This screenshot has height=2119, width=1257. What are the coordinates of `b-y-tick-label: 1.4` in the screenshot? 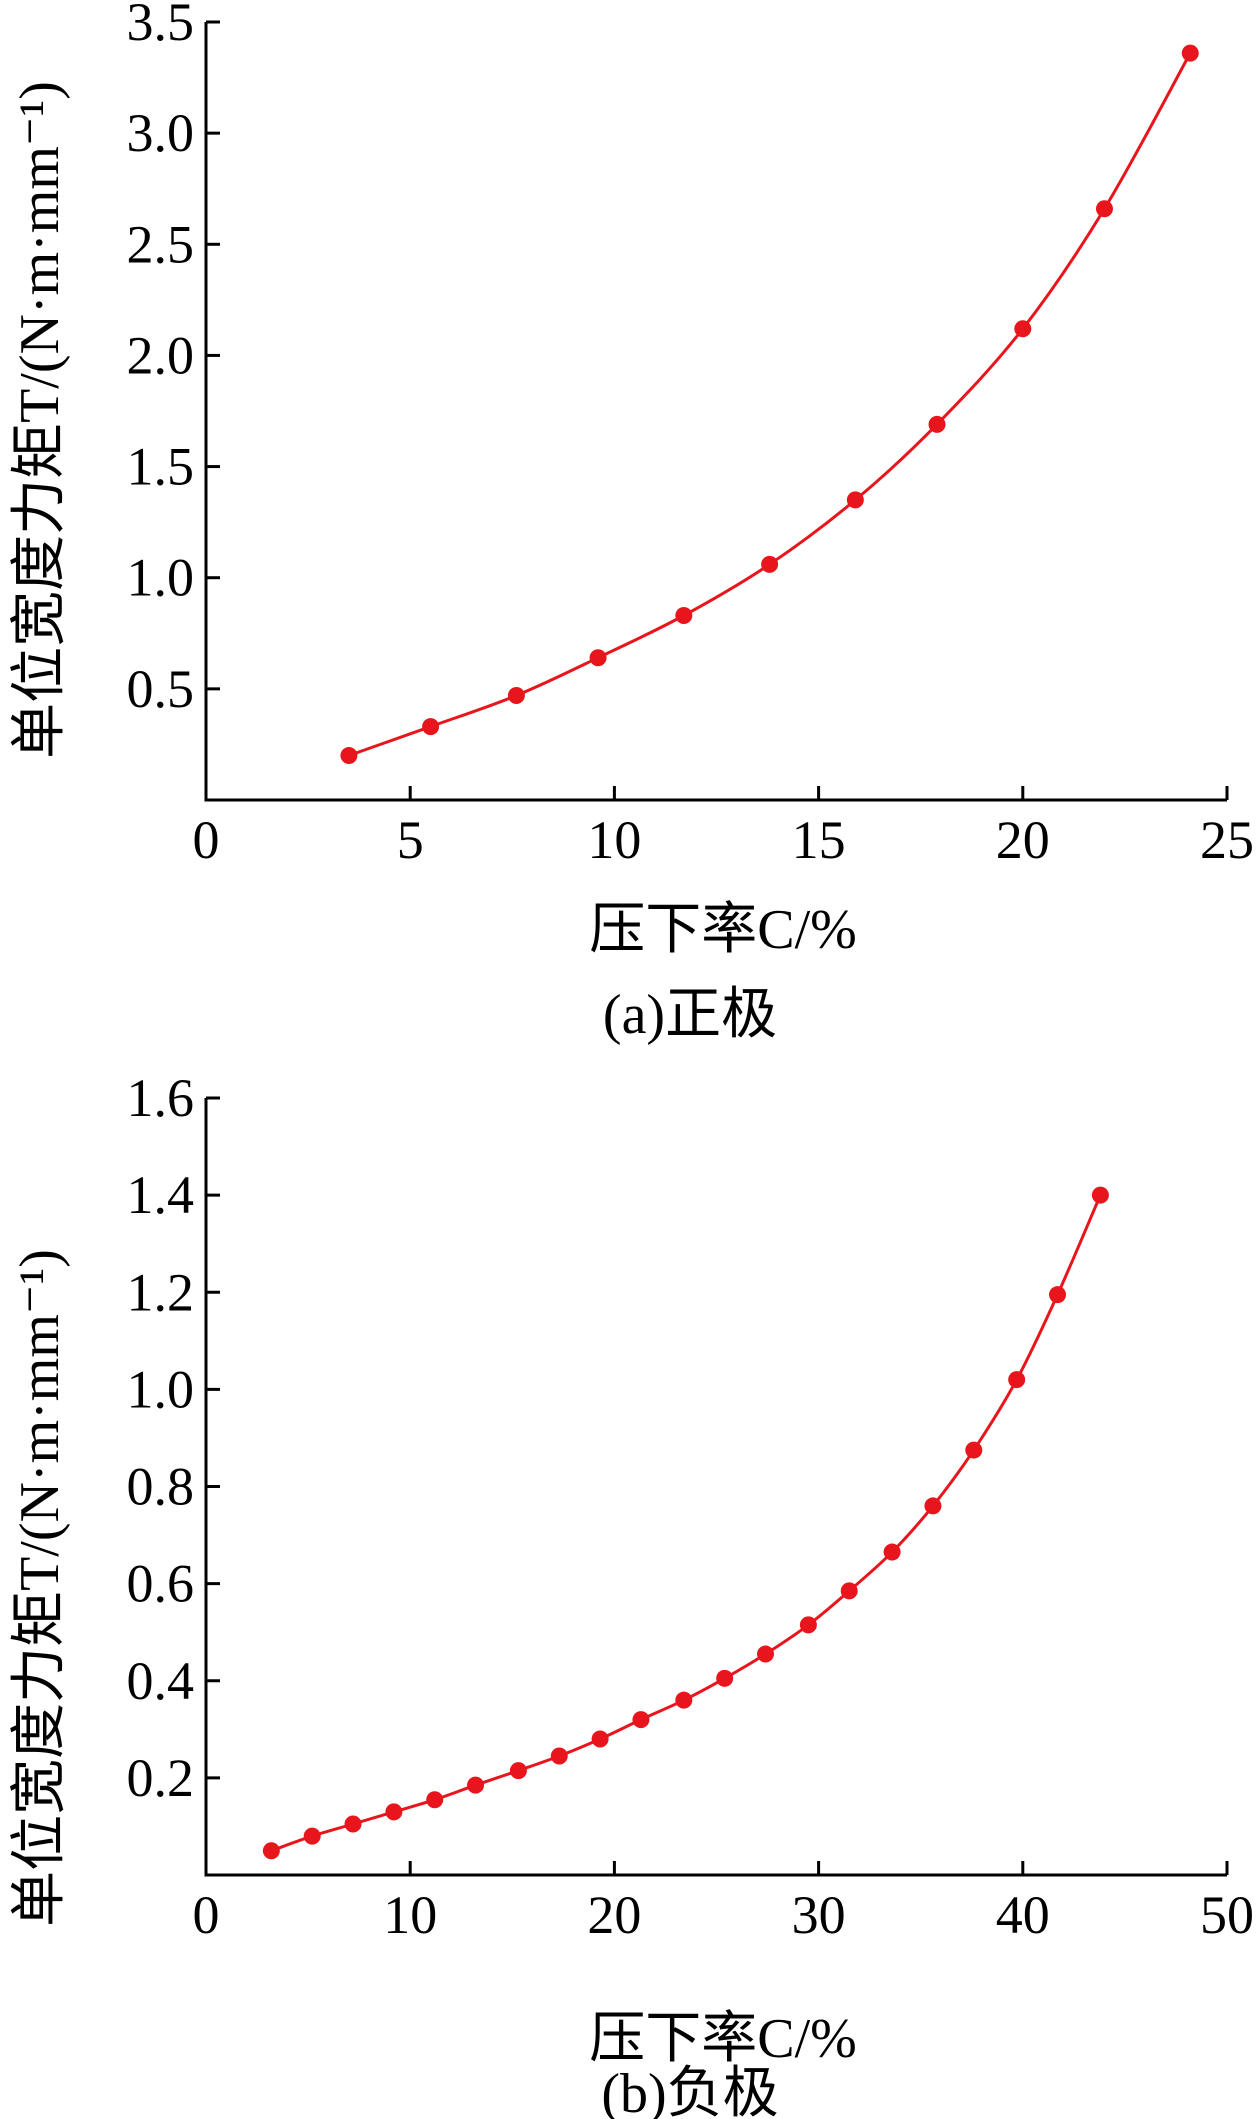 It's located at (161, 1195).